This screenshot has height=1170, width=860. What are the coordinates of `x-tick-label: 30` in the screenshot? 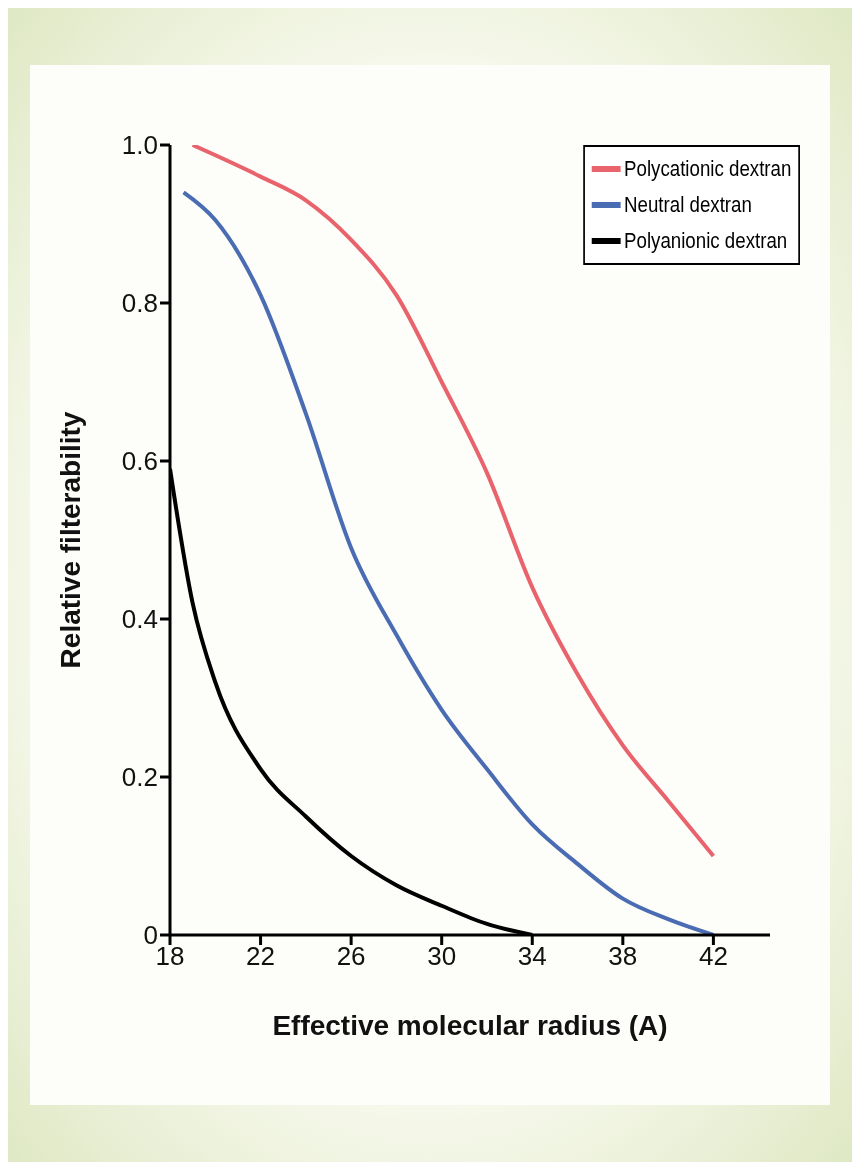 It's located at (442, 956).